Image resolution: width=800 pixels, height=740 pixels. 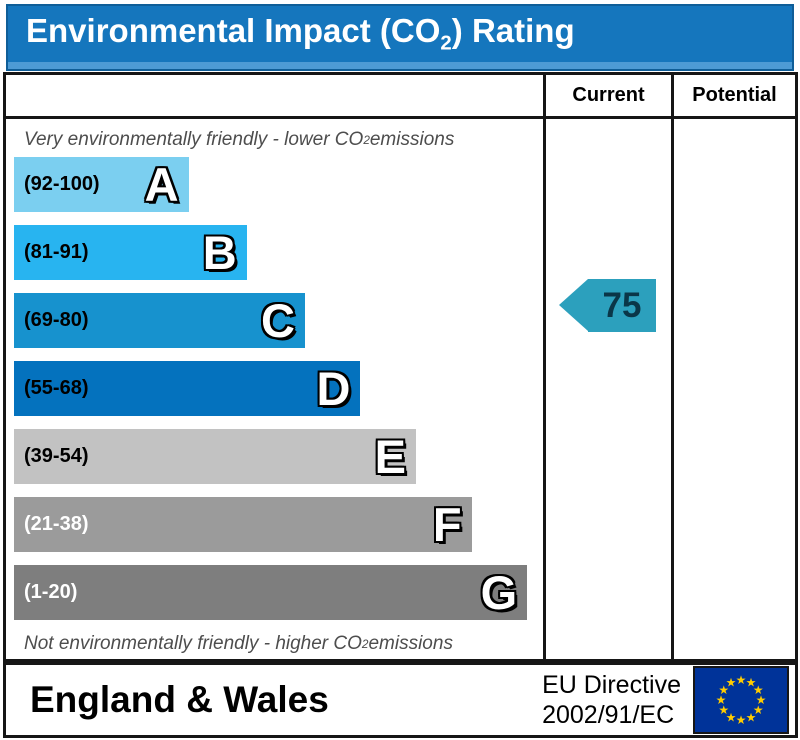 What do you see at coordinates (608, 715) in the screenshot?
I see `eu-directive-line2: 2002/91/EC` at bounding box center [608, 715].